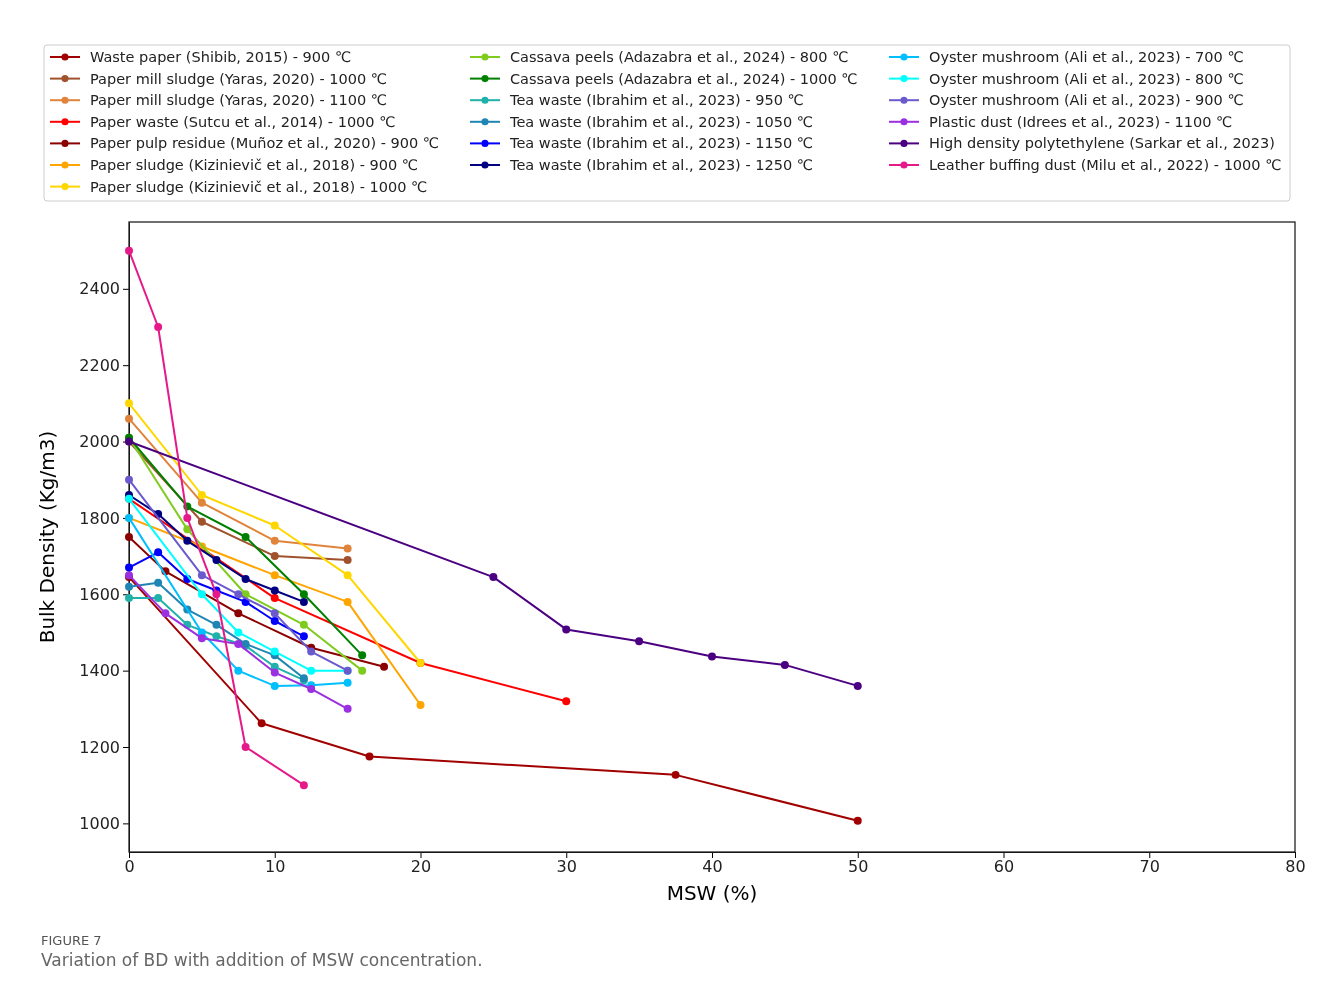  What do you see at coordinates (265, 143) in the screenshot?
I see `legend-label: Paper pulp residue (Muñoz et al., 2020) - 900 ℃` at bounding box center [265, 143].